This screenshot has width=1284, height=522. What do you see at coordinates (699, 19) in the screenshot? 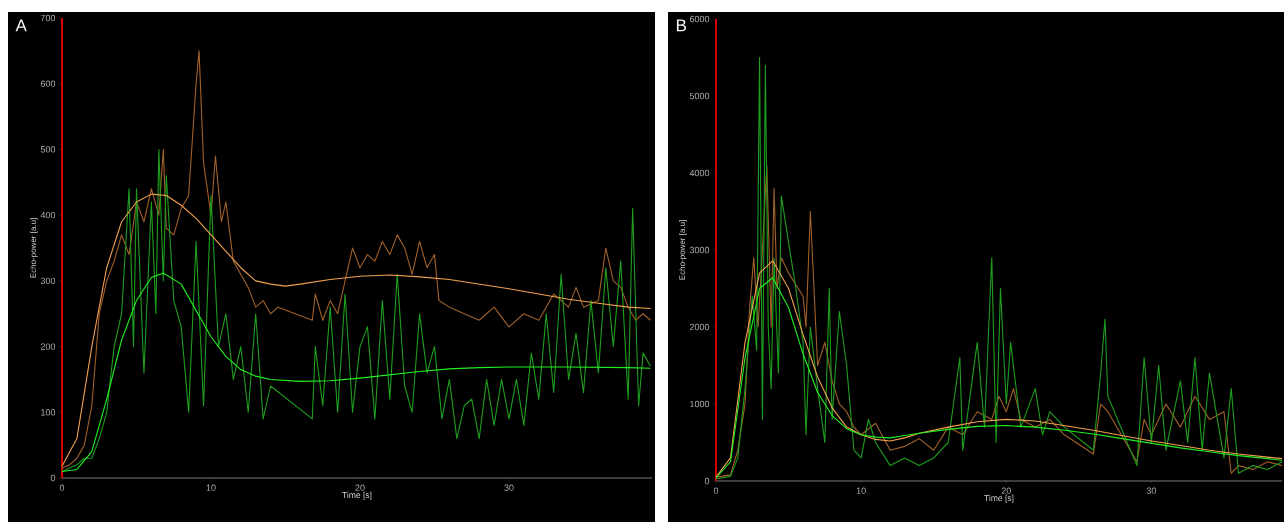
I see `y-tick-label: 6000` at bounding box center [699, 19].